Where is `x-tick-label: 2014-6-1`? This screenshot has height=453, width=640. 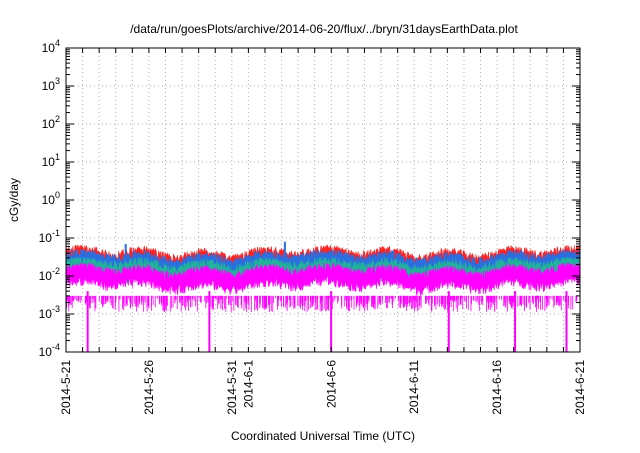 x-tick-label: 2014-6-1 is located at coordinates (248, 384).